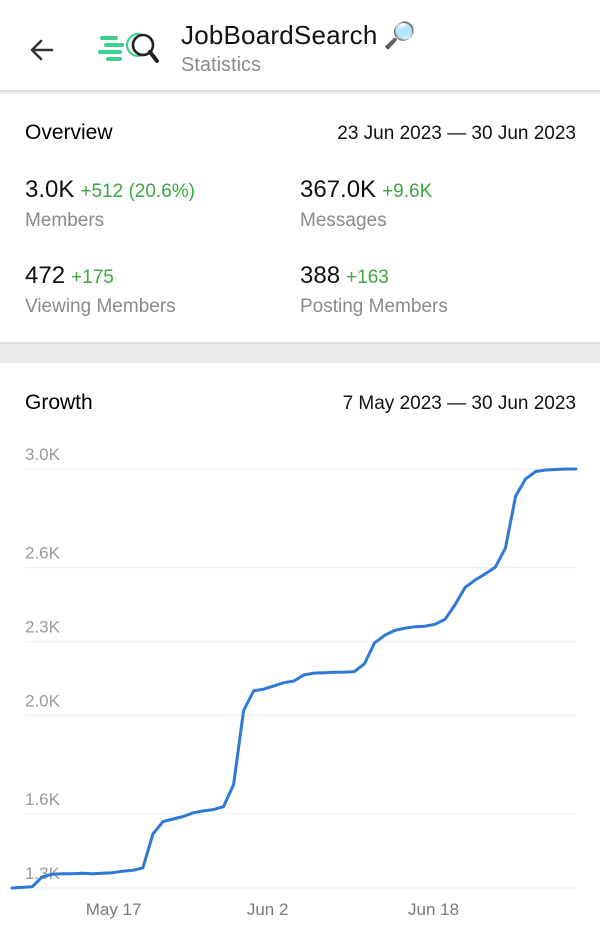  Describe the element at coordinates (100, 306) in the screenshot. I see `stat-label: Viewing Members` at that location.